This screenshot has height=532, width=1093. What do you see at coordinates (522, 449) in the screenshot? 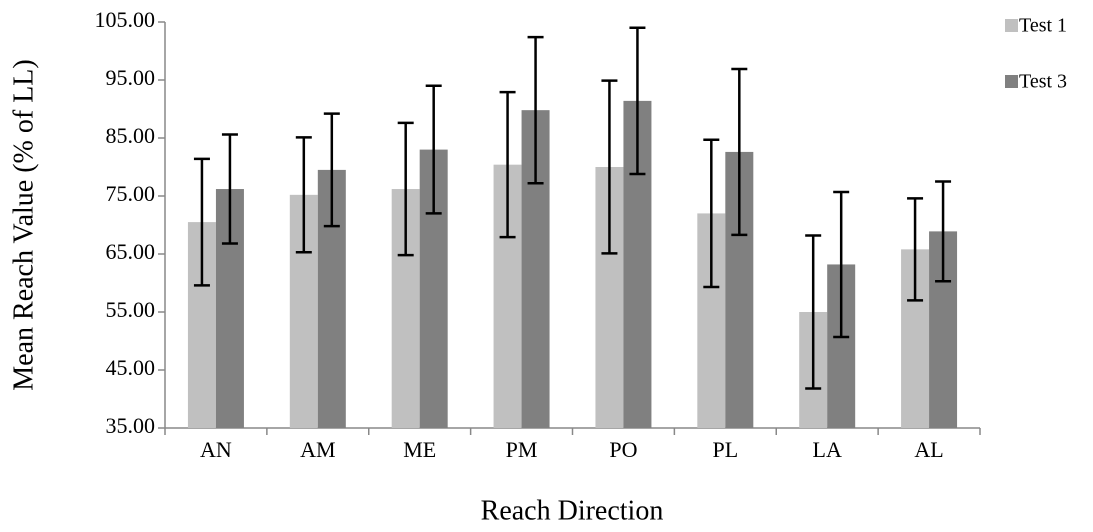
I see `x-tick-label: PM` at bounding box center [522, 449].